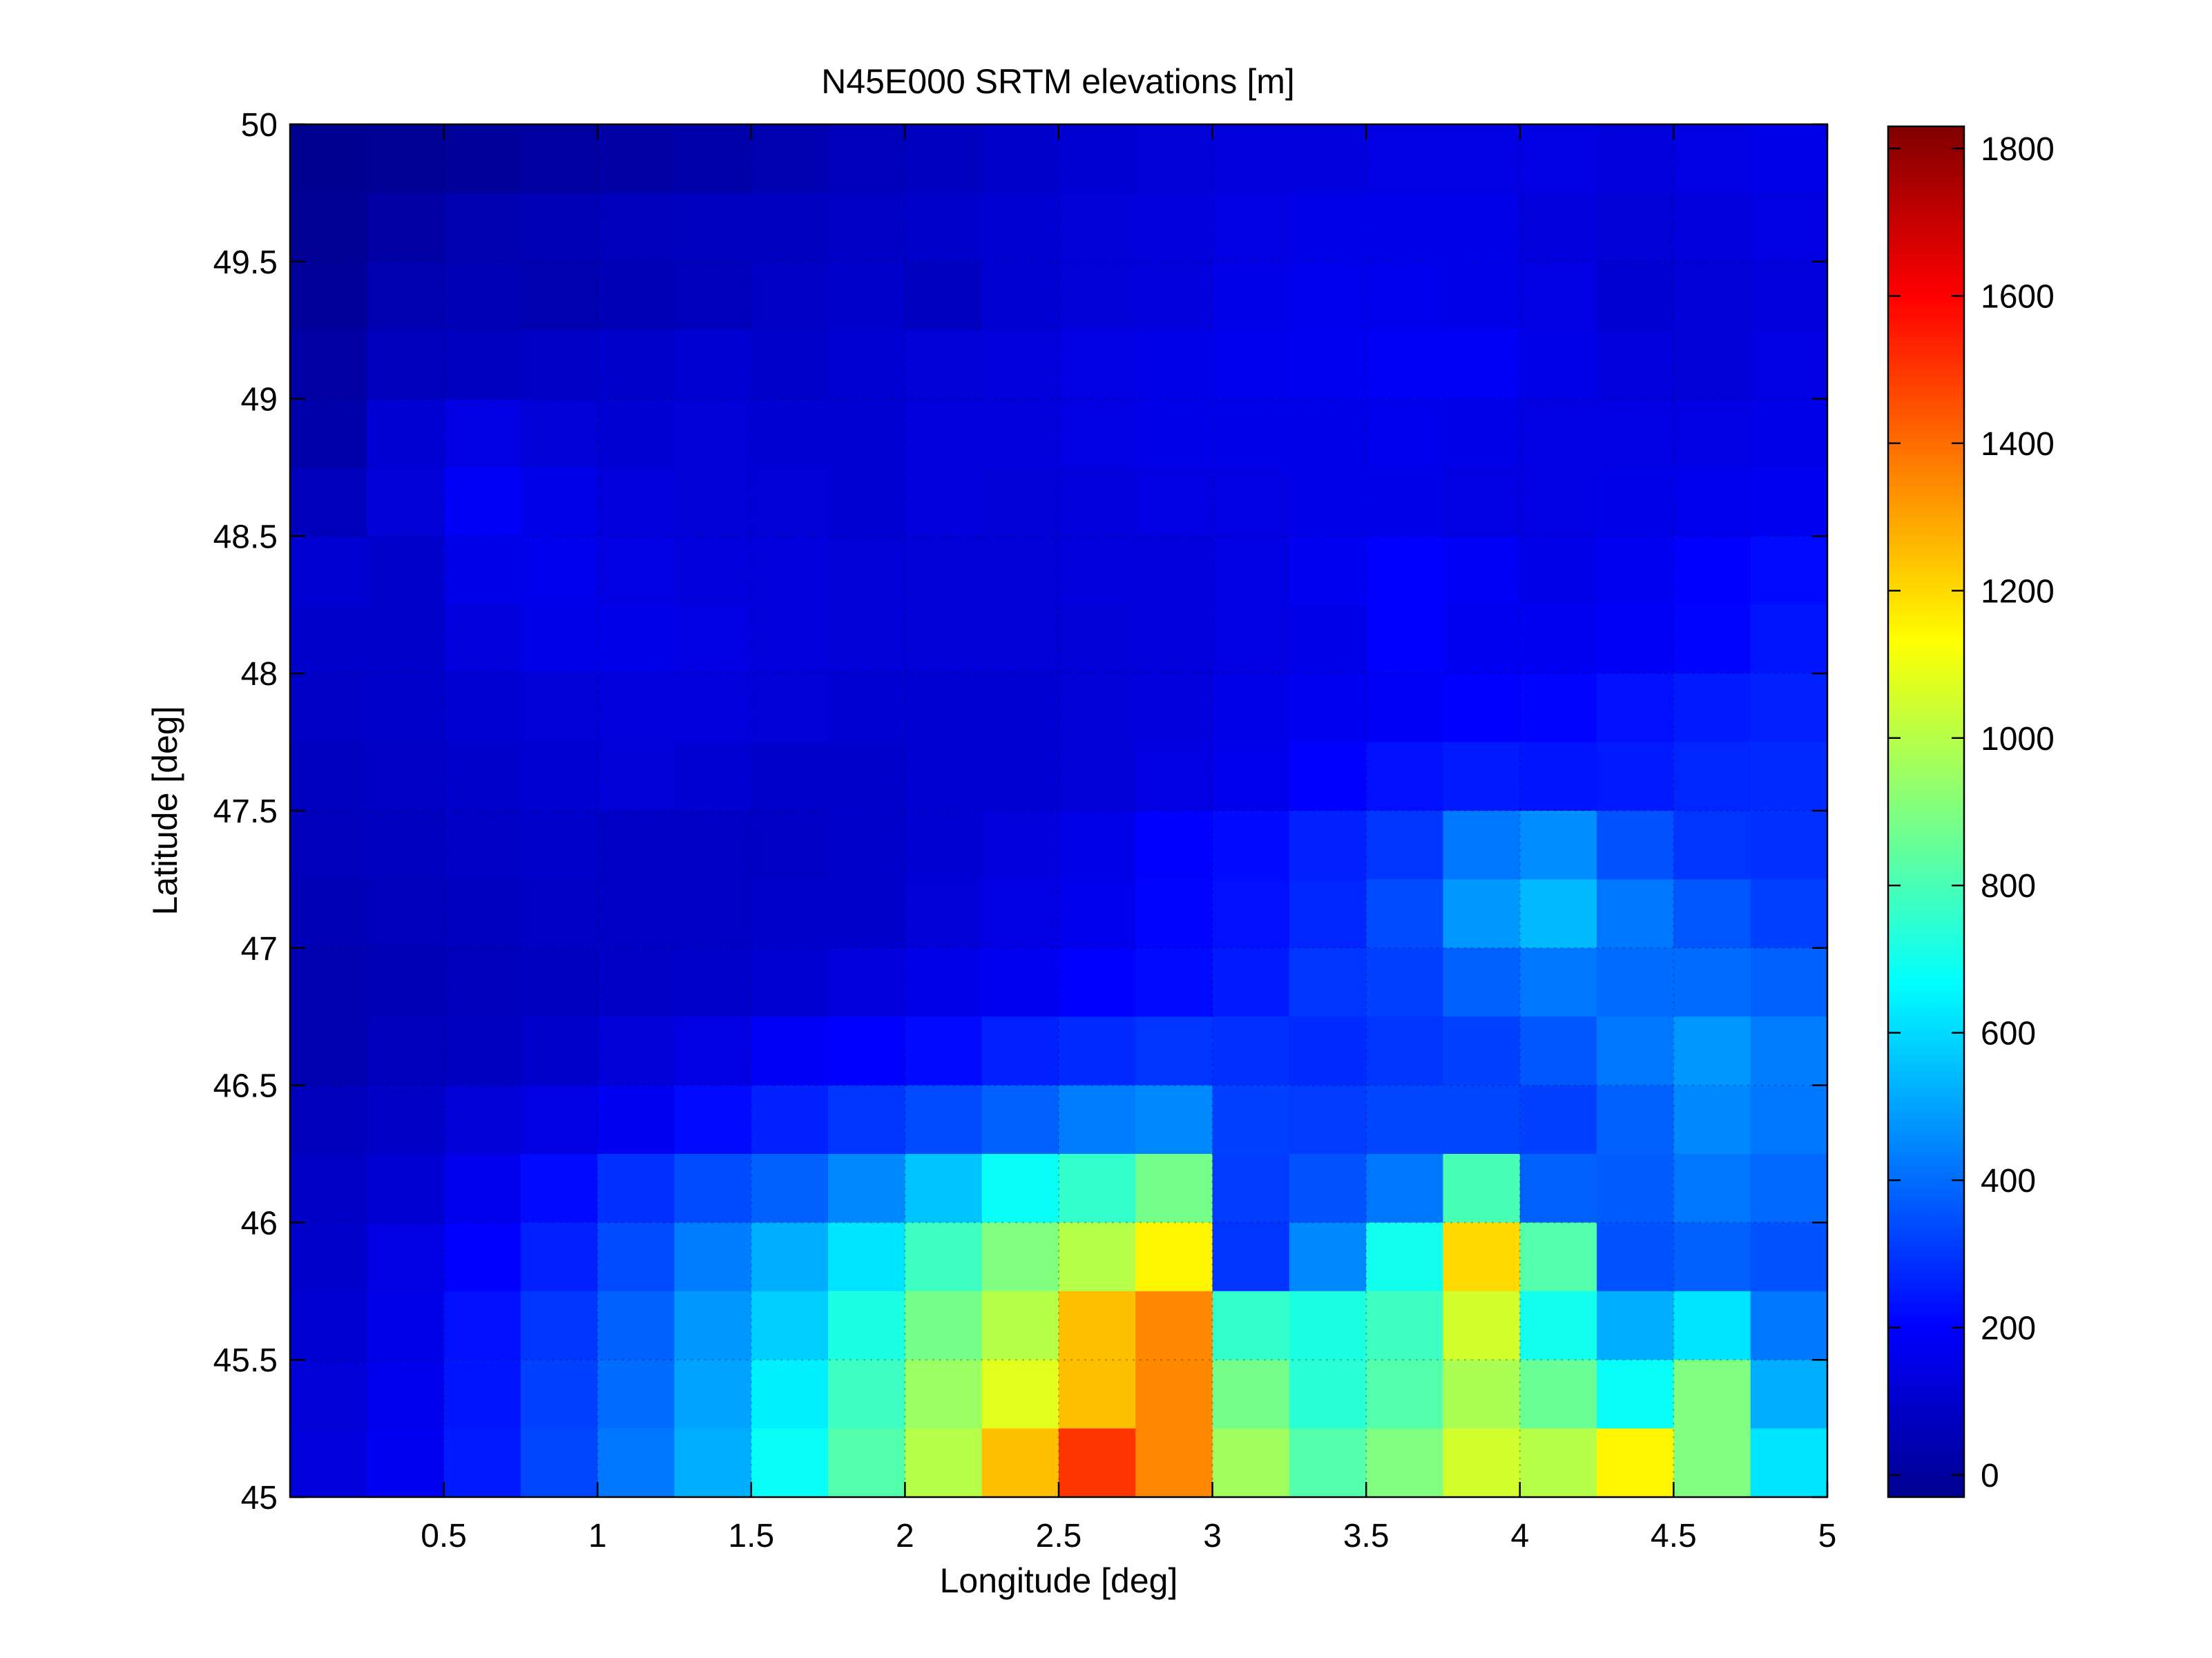 This screenshot has width=2212, height=1658. I want to click on x-tick-label: 3, so click(1213, 1536).